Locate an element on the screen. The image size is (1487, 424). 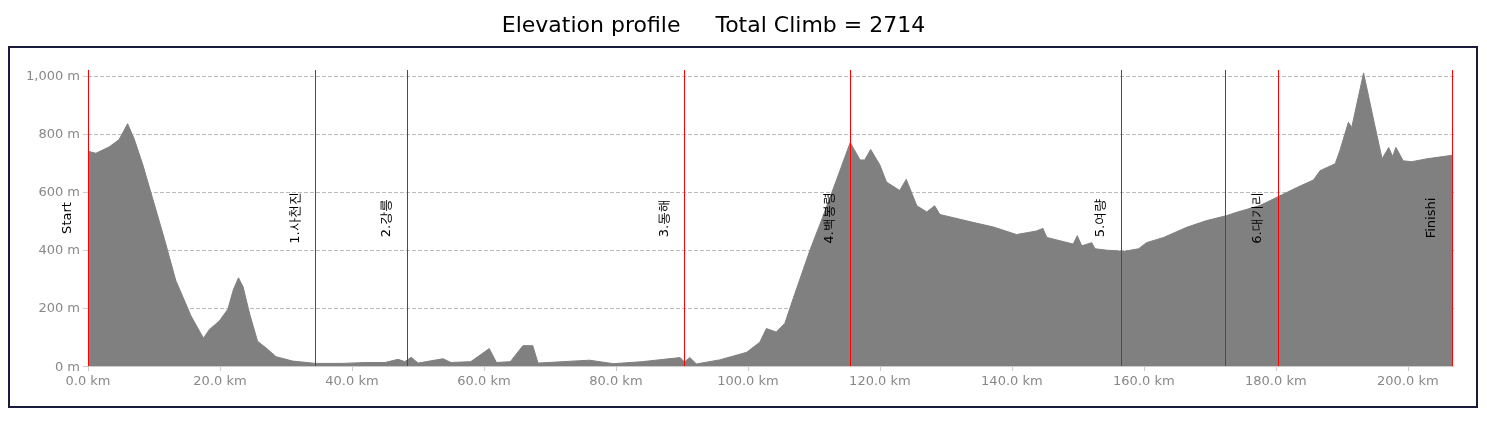
x-tick-label: 0.0 km is located at coordinates (88, 380).